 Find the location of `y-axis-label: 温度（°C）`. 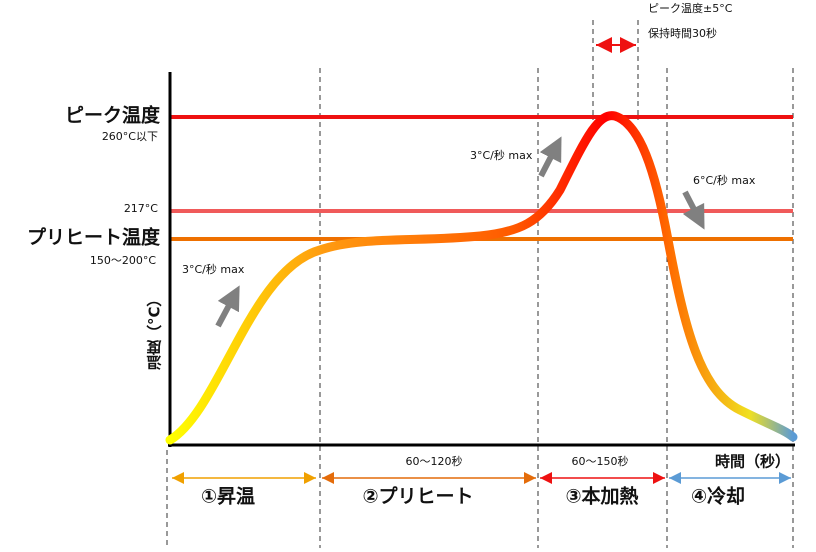

y-axis-label: 温度（°C） is located at coordinates (155, 330).